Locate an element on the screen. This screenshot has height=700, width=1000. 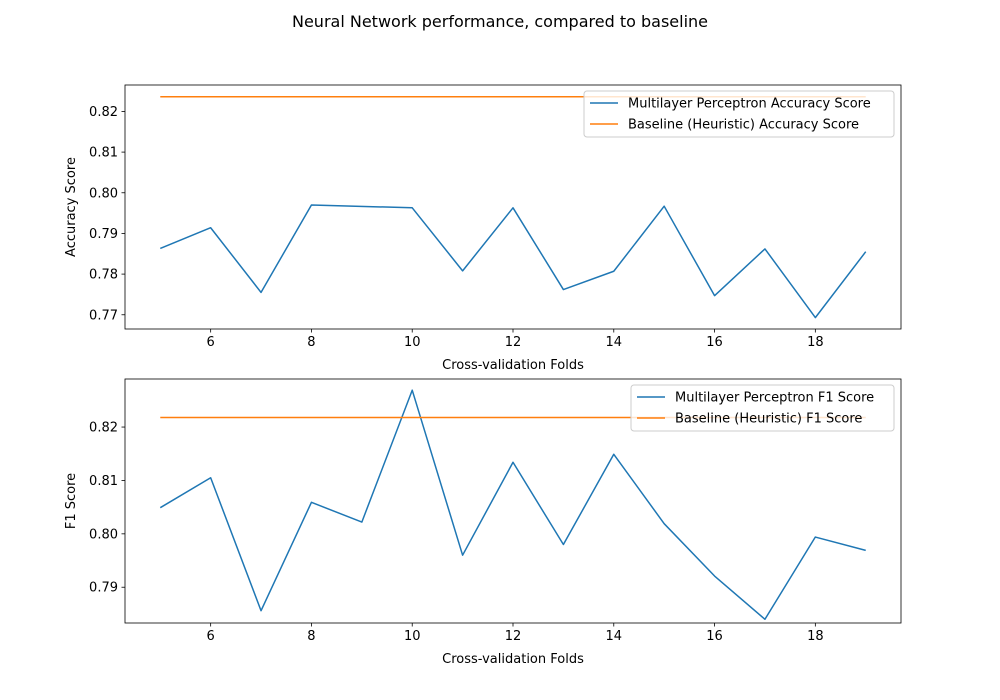
legend-label-0: Multilayer Perceptron F1 Score is located at coordinates (774, 398).